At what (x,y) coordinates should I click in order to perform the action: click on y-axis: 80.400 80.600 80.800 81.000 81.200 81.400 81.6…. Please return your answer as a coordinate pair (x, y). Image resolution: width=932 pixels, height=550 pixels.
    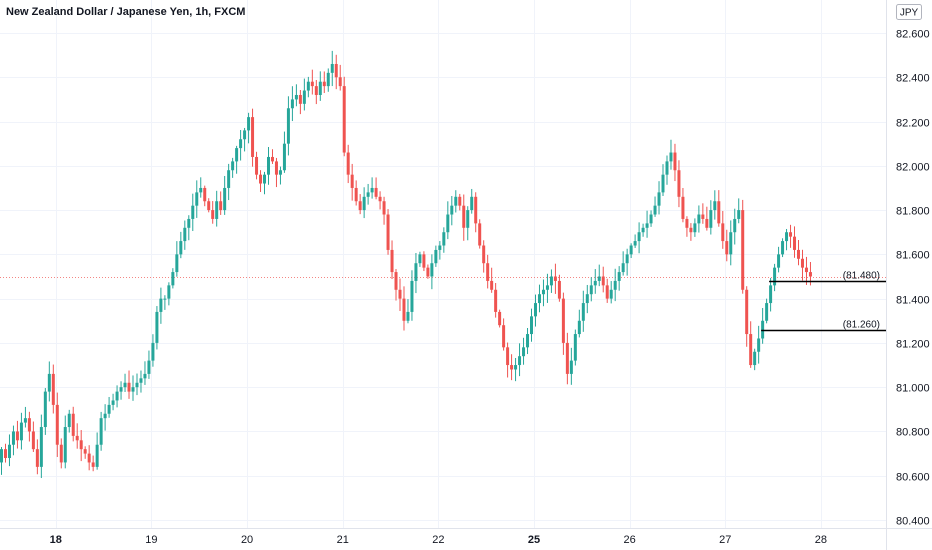
    Looking at the image, I should click on (913, 278).